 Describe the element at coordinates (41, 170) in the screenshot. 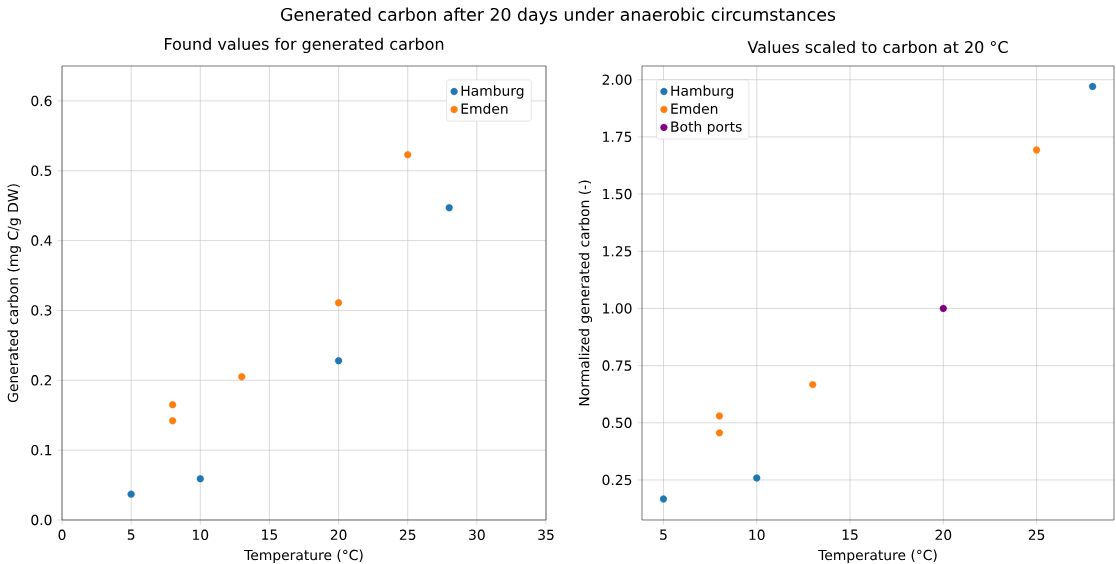

I see `y-tick-label: 0.5` at that location.